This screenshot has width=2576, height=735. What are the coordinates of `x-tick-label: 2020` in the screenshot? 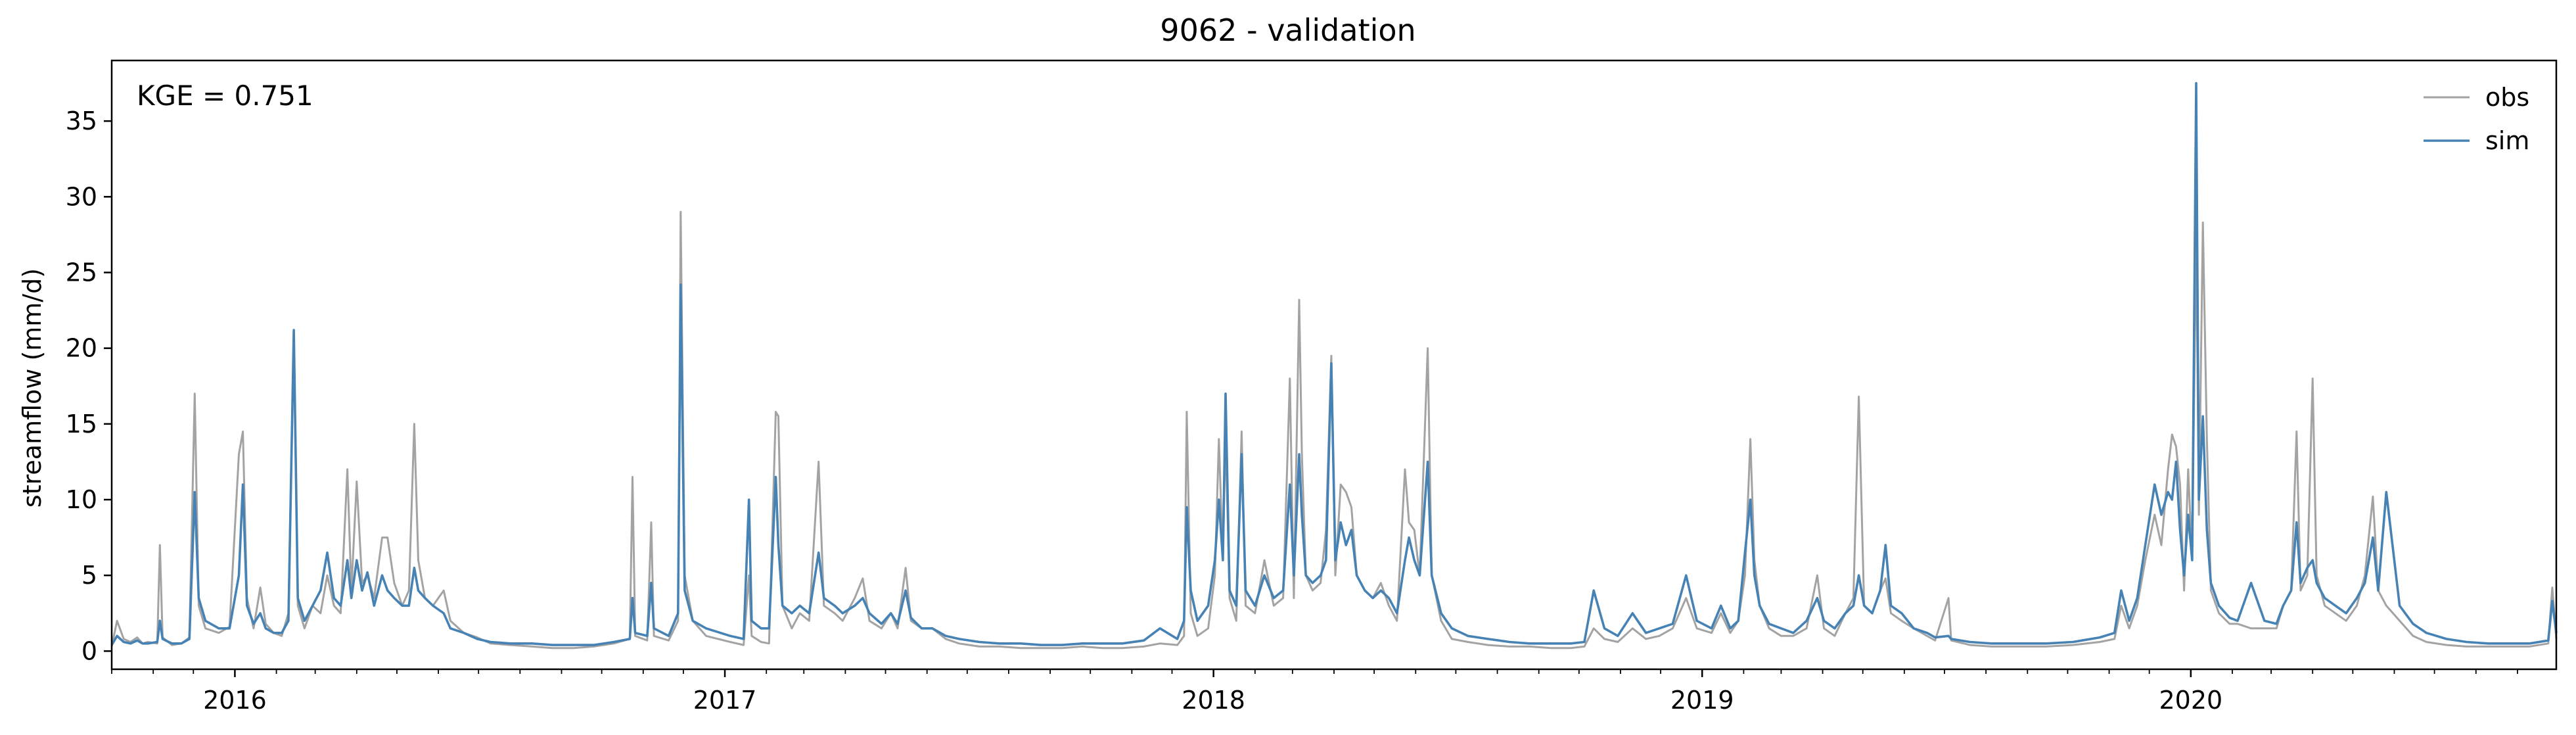 It's located at (2190, 701).